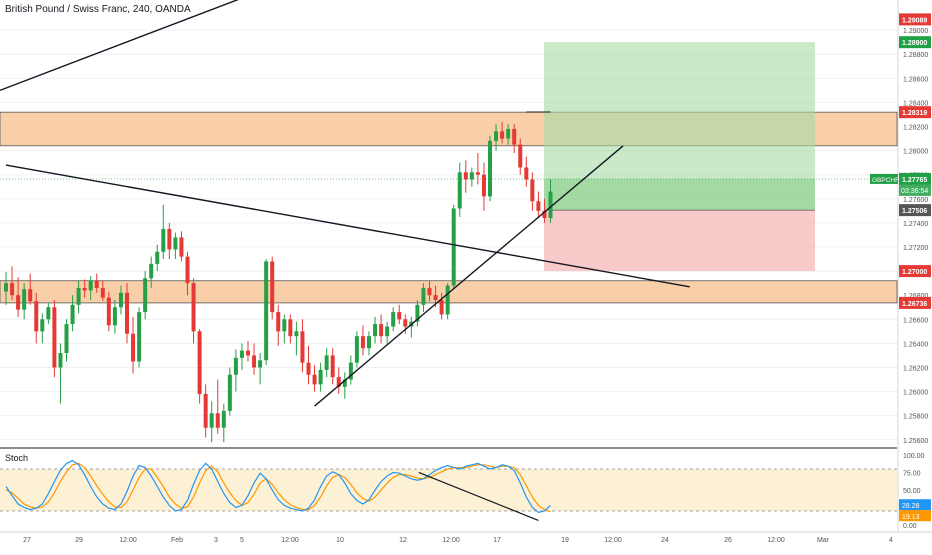 The image size is (932, 555). I want to click on price-tick-label: 1.26000, so click(915, 393).